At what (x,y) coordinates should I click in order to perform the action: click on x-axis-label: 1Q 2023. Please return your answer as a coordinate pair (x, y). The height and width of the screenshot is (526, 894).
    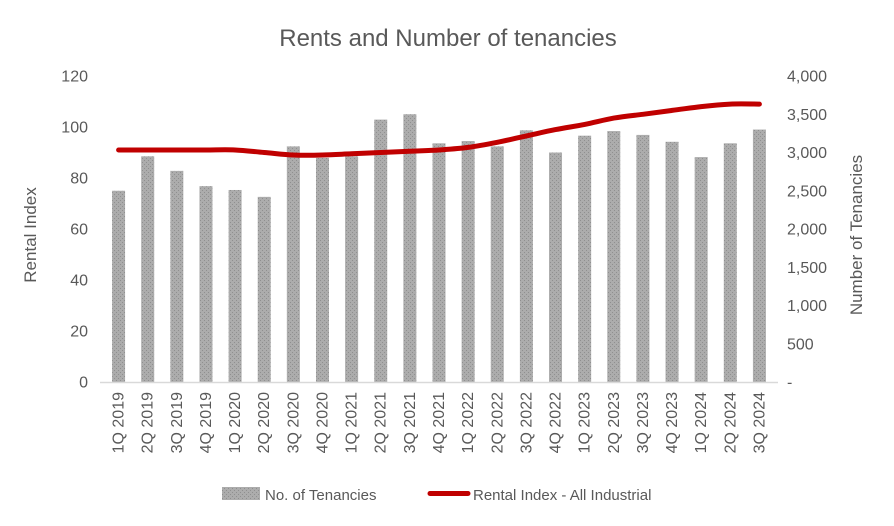
    Looking at the image, I should click on (585, 422).